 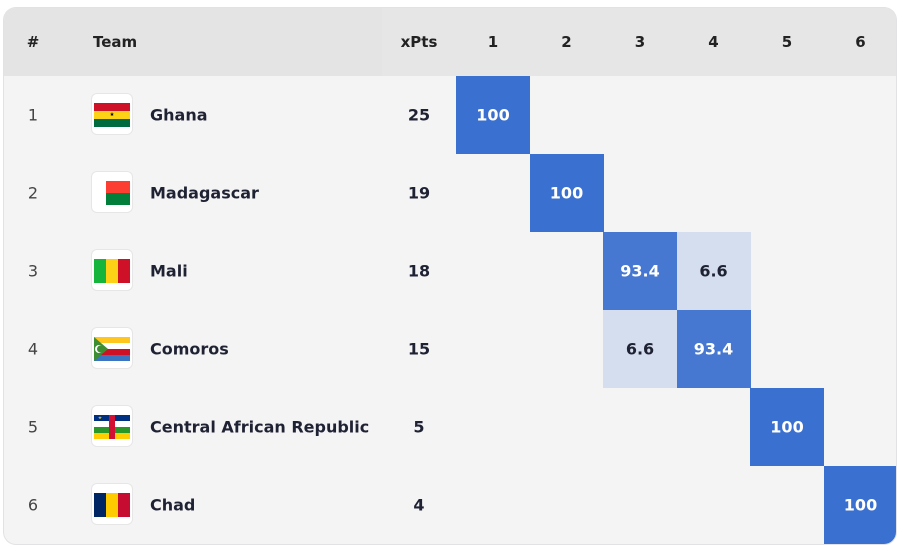 What do you see at coordinates (713, 42) in the screenshot?
I see `header-cell: 4` at bounding box center [713, 42].